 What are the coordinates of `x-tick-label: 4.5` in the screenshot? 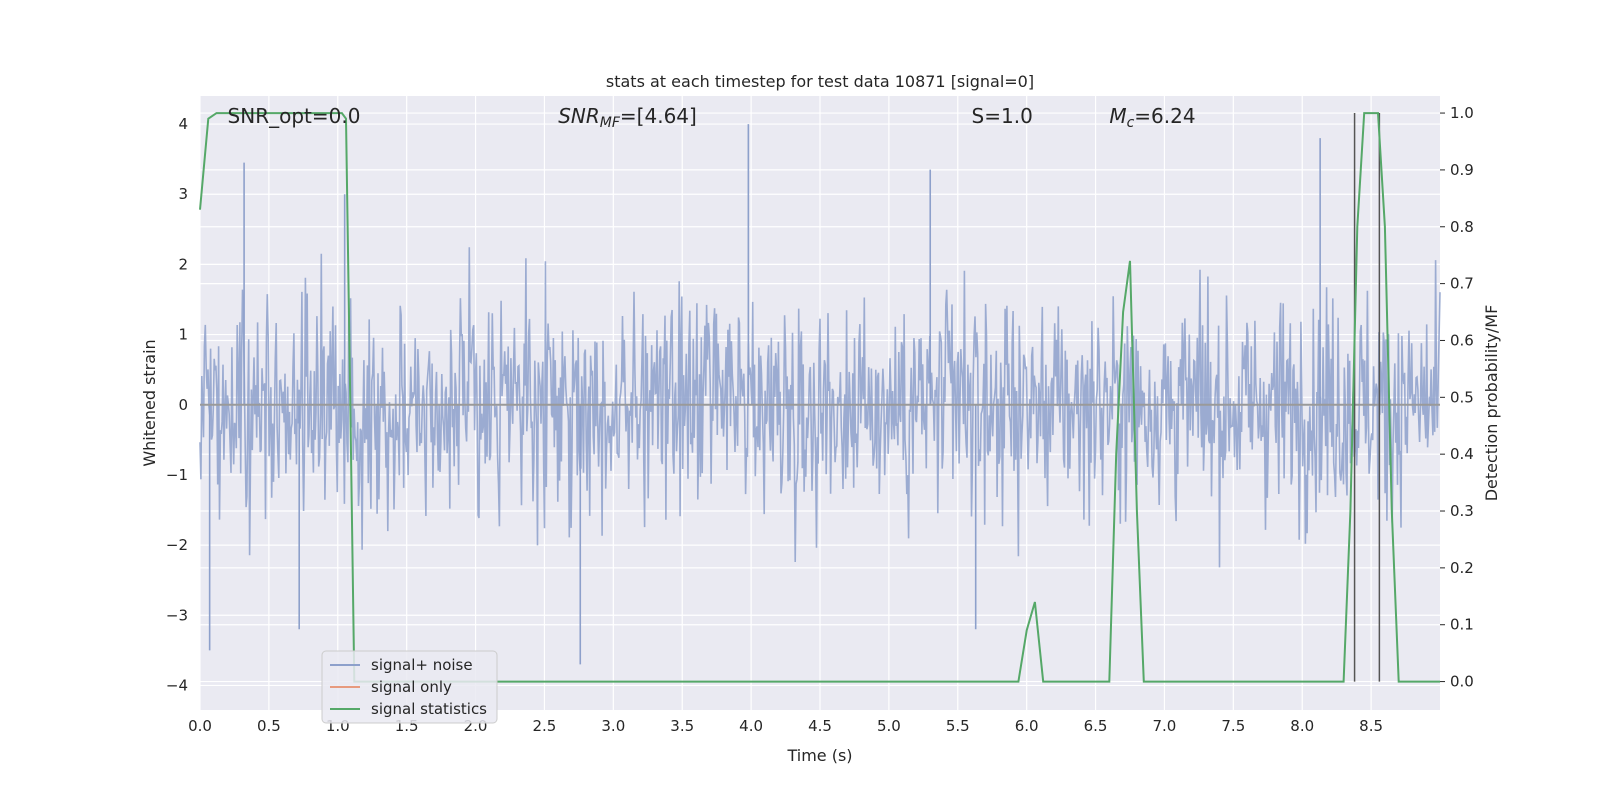 It's located at (820, 726).